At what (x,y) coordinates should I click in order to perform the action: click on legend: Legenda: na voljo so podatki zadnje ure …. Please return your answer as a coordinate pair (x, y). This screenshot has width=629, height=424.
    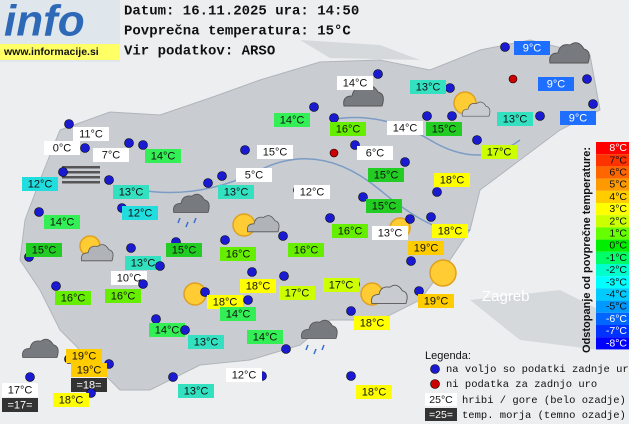
    Looking at the image, I should click on (527, 386).